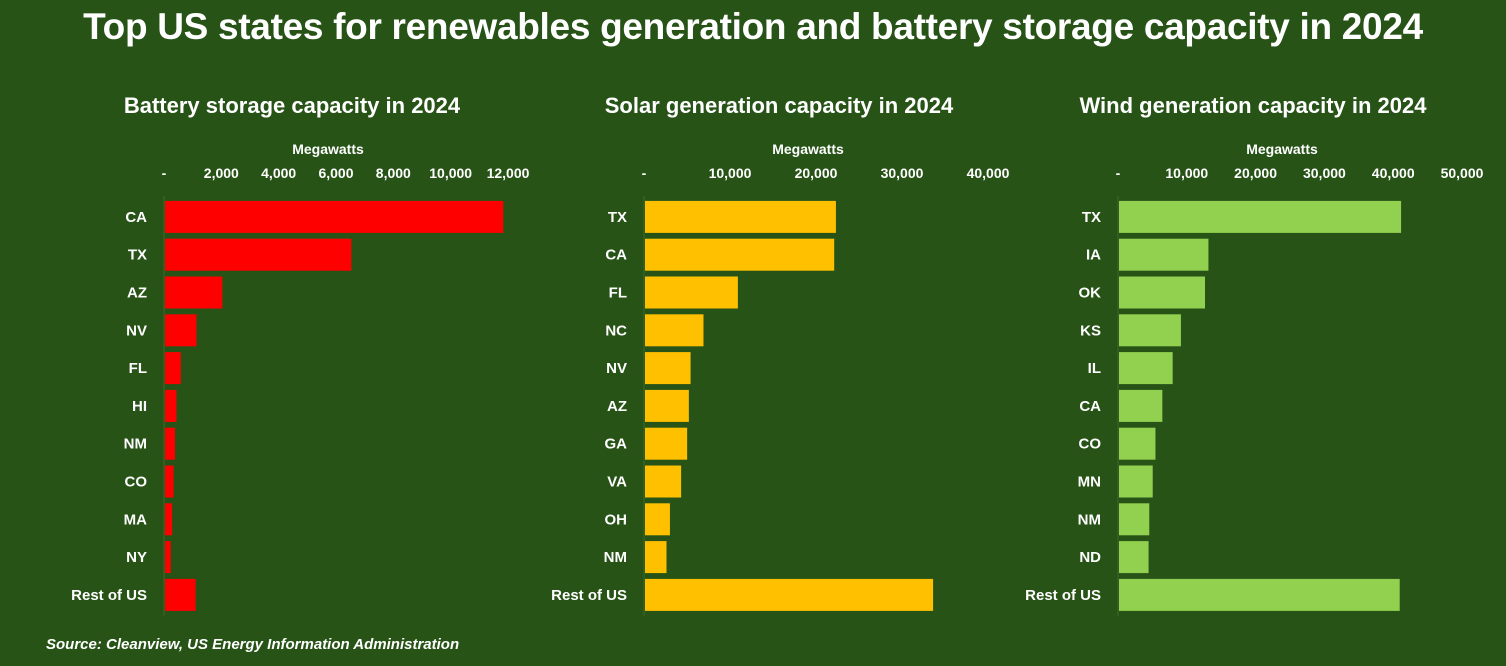  What do you see at coordinates (1164, 254) in the screenshot?
I see `wind-bar-ia` at bounding box center [1164, 254].